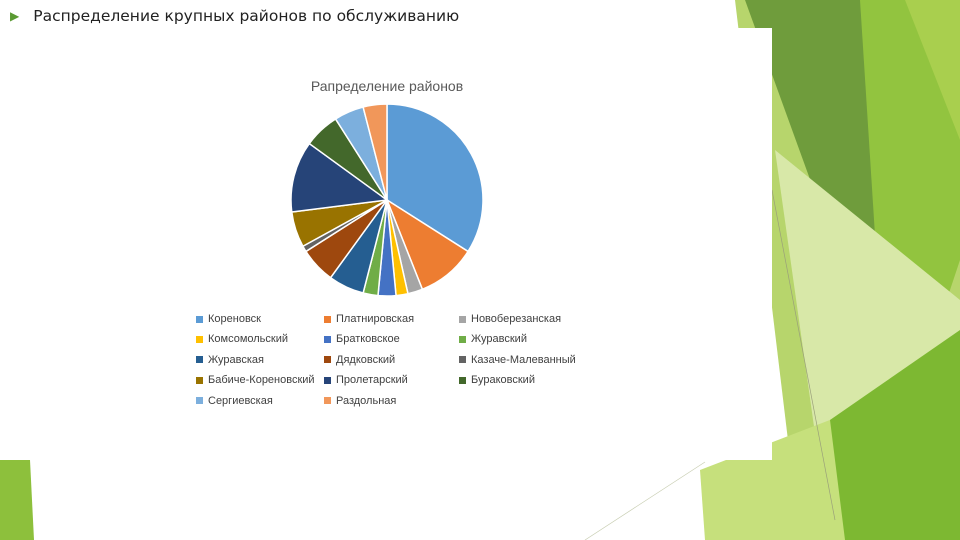  Describe the element at coordinates (366, 359) in the screenshot. I see `legend-label: Дядковский` at that location.